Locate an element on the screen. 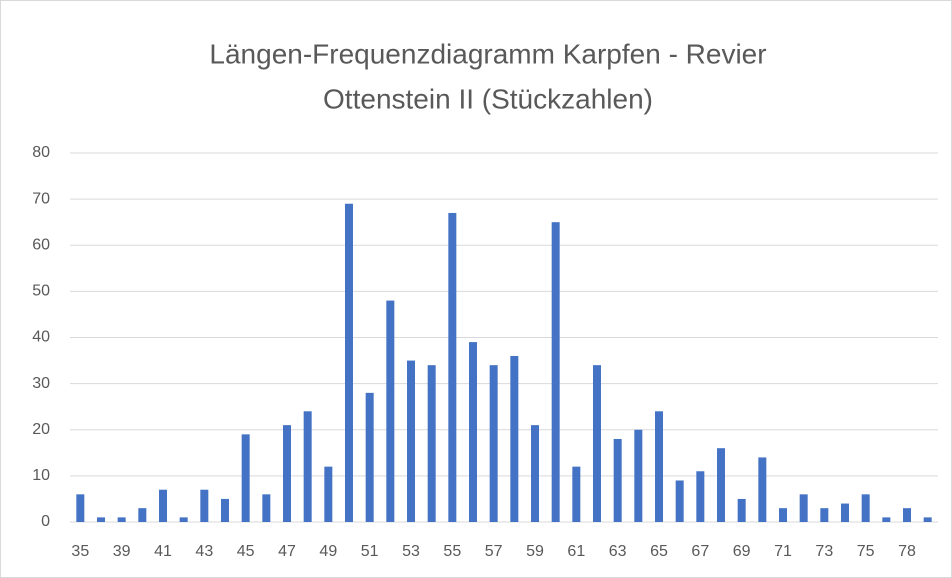 The width and height of the screenshot is (952, 578). x-tick-label: 45 is located at coordinates (246, 551).